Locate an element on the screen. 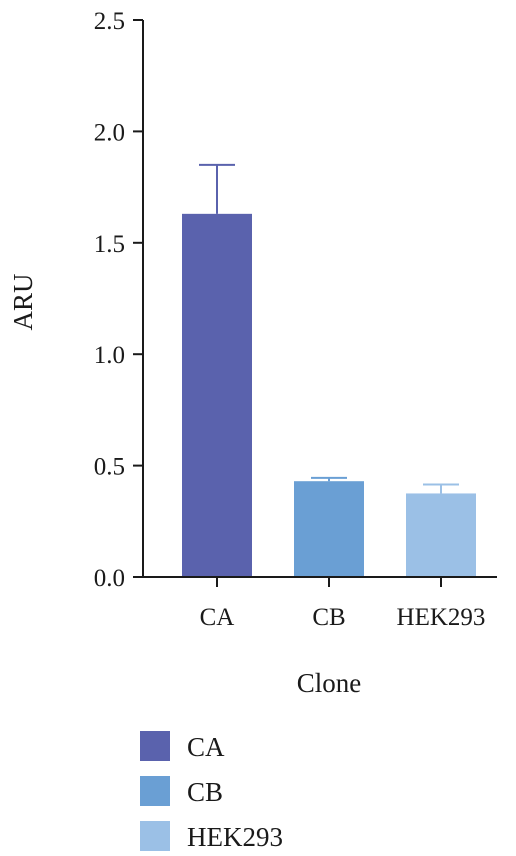 The image size is (516, 856). legend: CA CB HEK293 is located at coordinates (211, 791).